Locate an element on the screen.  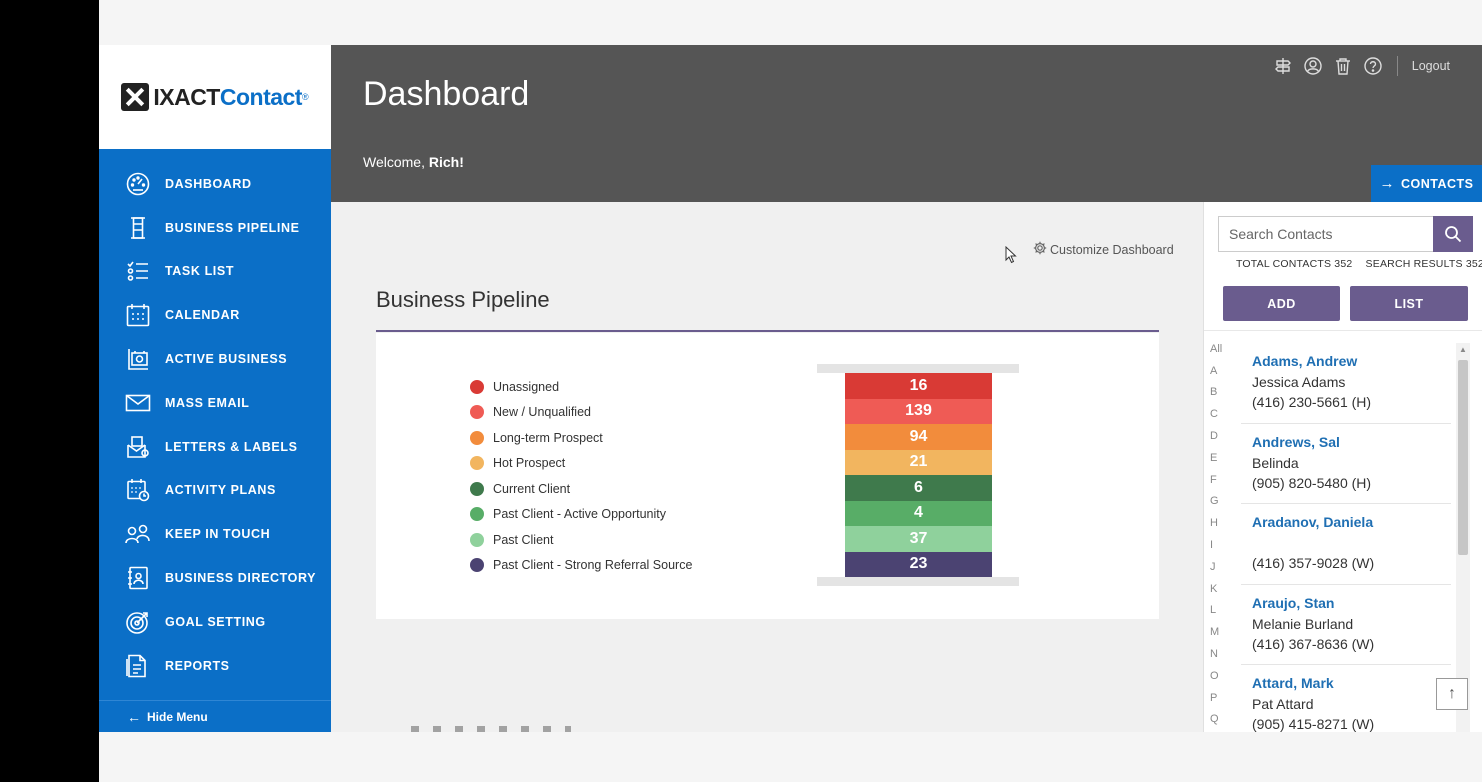
logo-text-ixact: IXACT is located at coordinates (186, 96).